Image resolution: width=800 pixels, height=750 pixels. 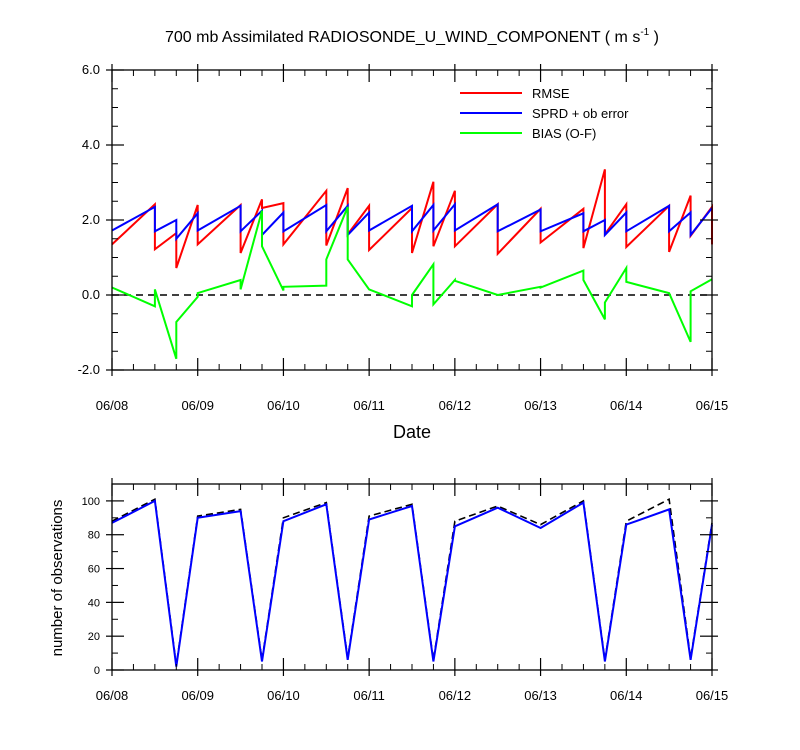 What do you see at coordinates (91, 502) in the screenshot?
I see `y-tick-label: 100` at bounding box center [91, 502].